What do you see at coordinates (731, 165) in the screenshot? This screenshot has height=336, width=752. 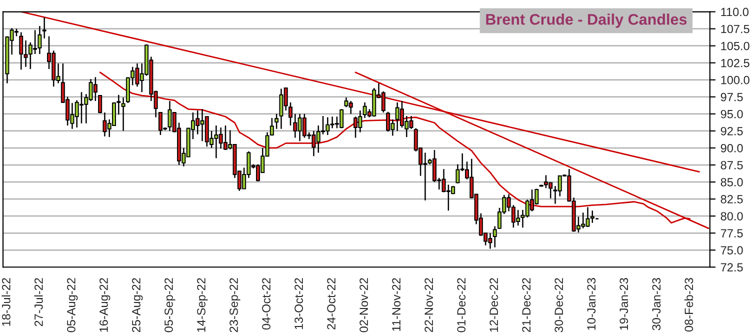 I see `y-tick-label: 87.5` at bounding box center [731, 165].